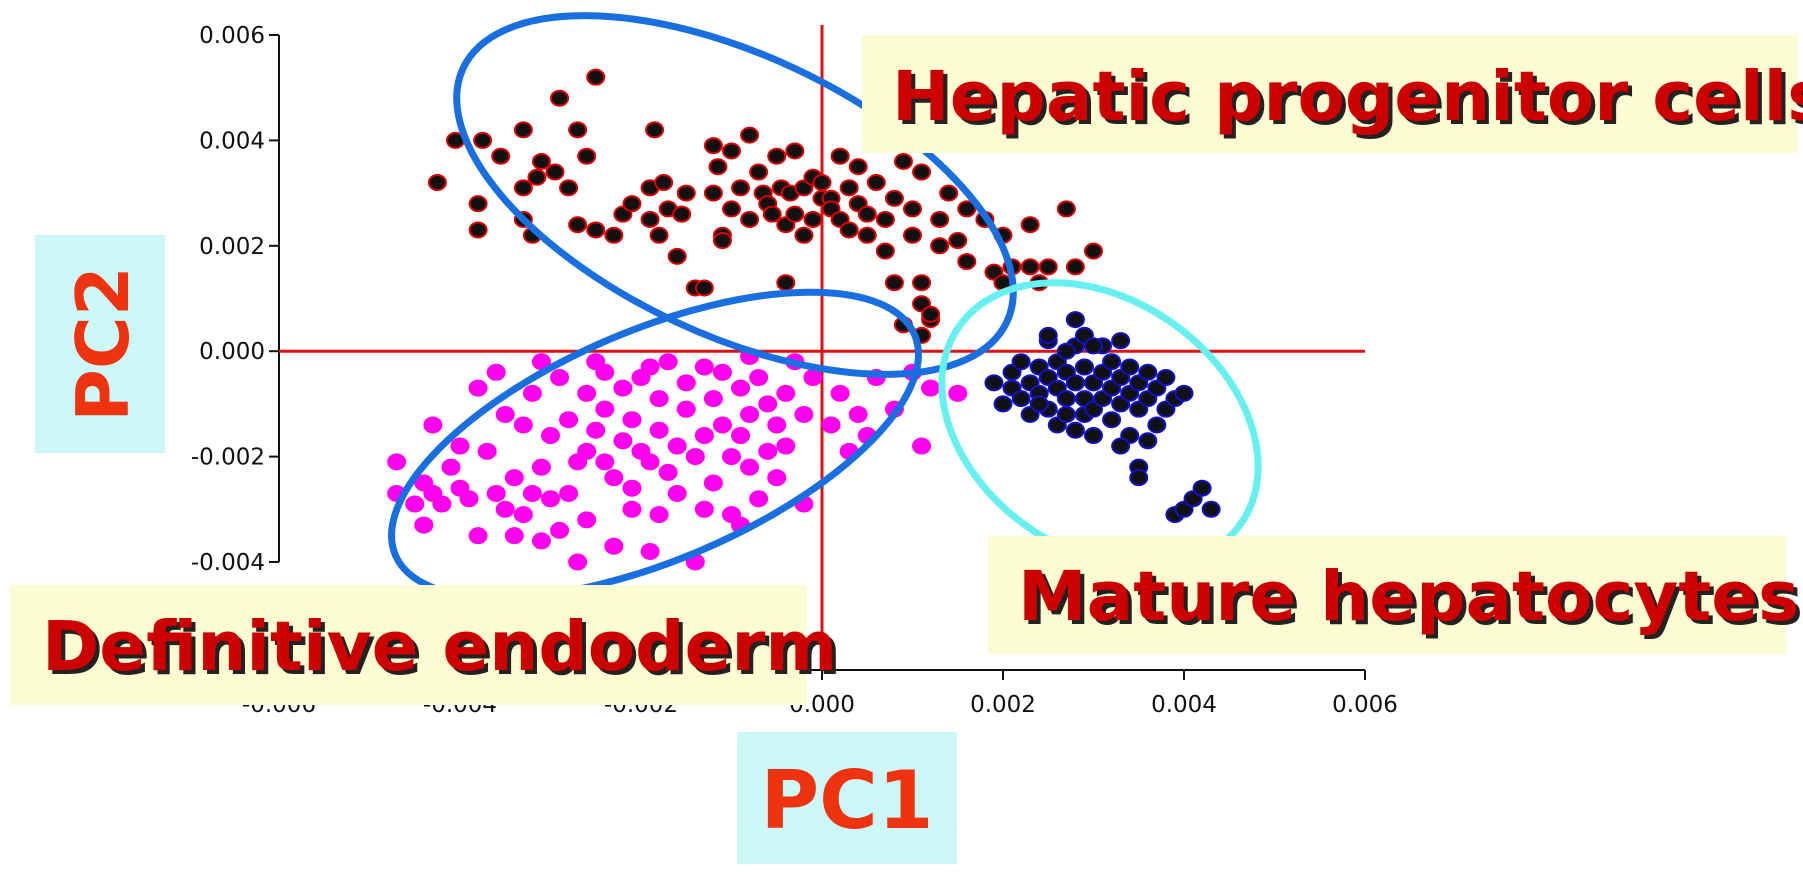  Describe the element at coordinates (847, 798) in the screenshot. I see `pc1-label-box` at that location.